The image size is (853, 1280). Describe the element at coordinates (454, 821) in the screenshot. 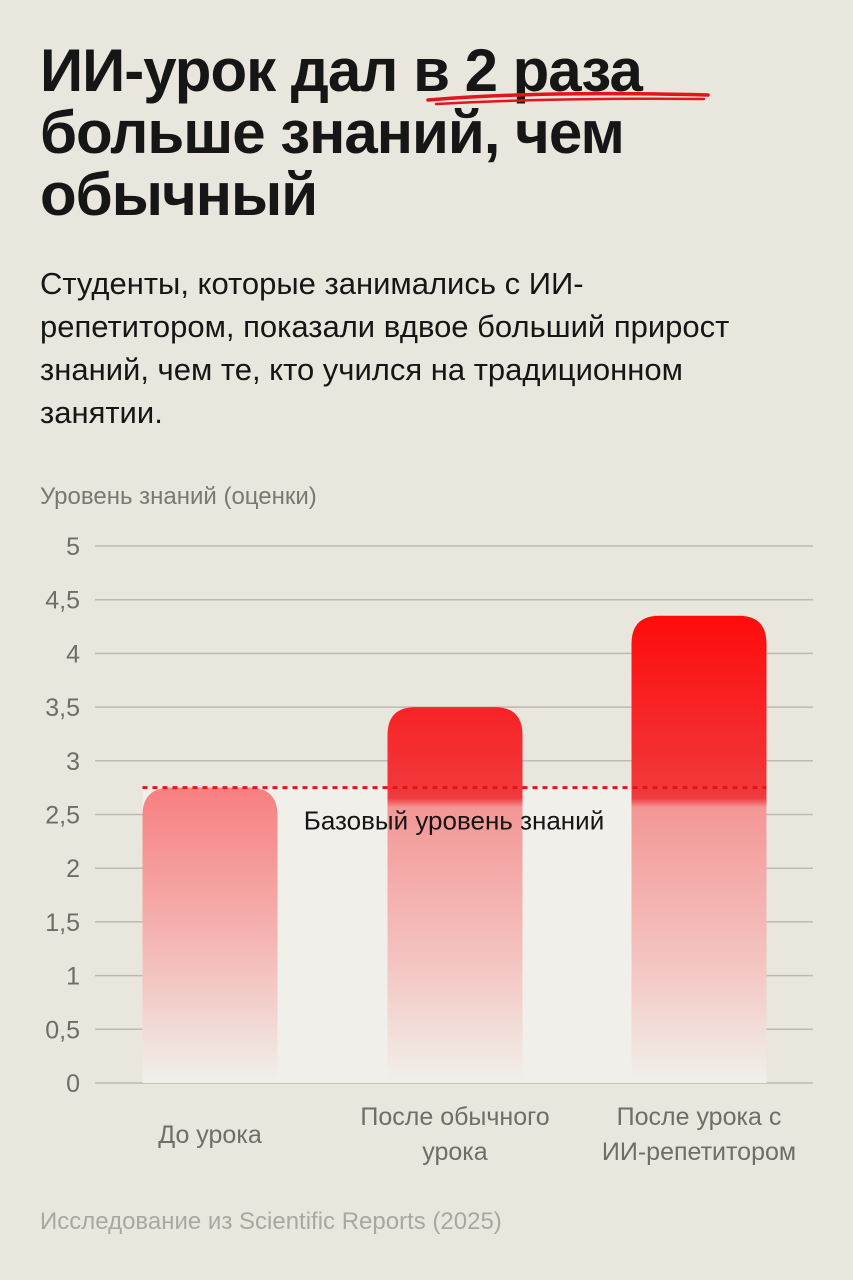

I see `baseline-label: Базовый уровень знаний` at that location.